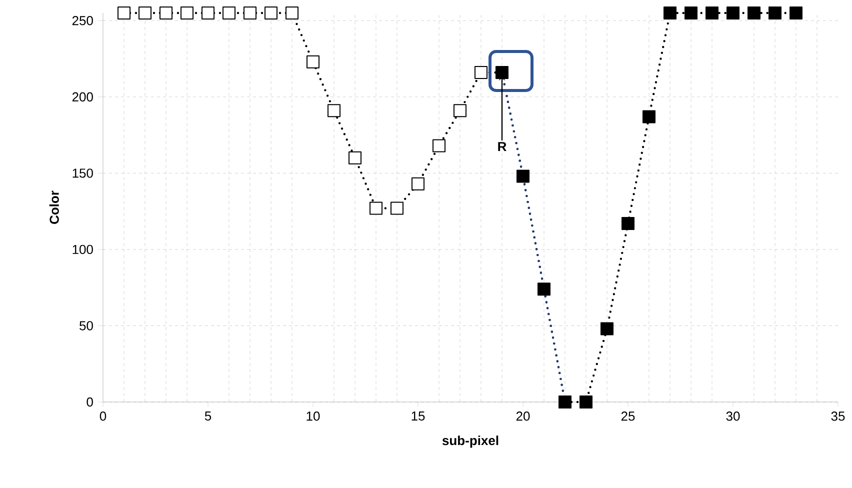 The width and height of the screenshot is (852, 488). What do you see at coordinates (418, 416) in the screenshot?
I see `x-tick-label: 15` at bounding box center [418, 416].